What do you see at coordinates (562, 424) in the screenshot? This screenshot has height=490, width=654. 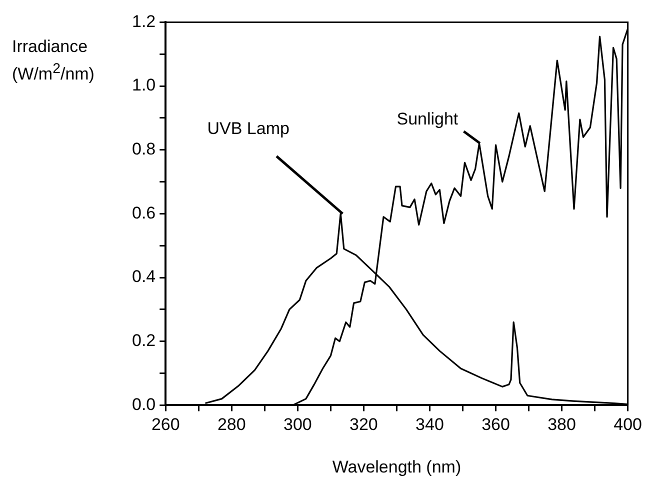 I see `x-tick-label: 380` at bounding box center [562, 424].